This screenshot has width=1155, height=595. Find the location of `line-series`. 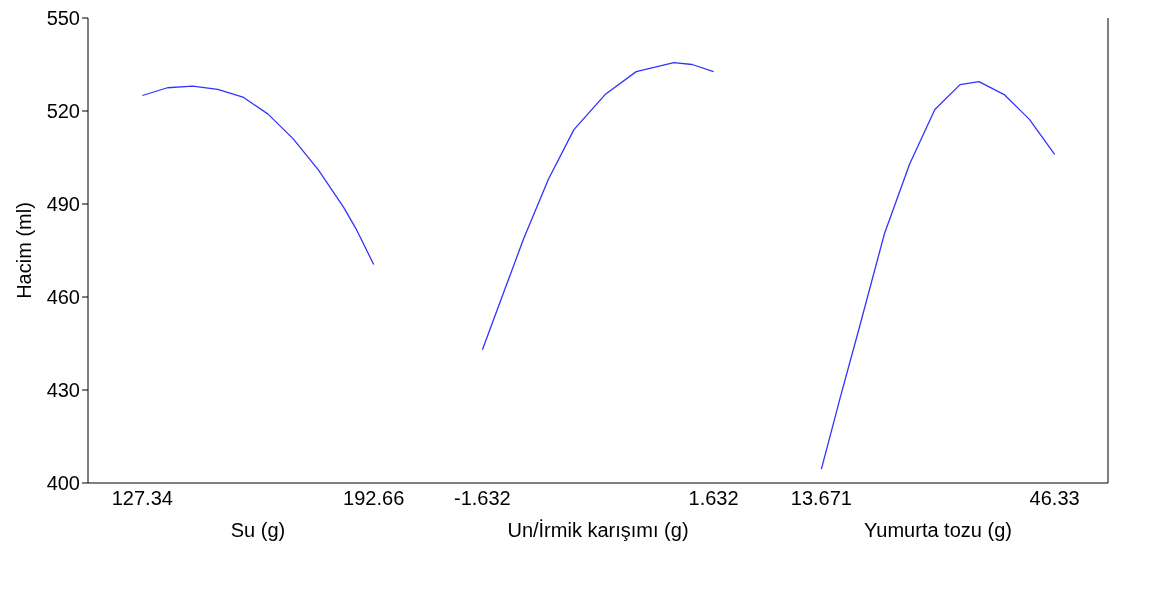

line-series is located at coordinates (258, 175).